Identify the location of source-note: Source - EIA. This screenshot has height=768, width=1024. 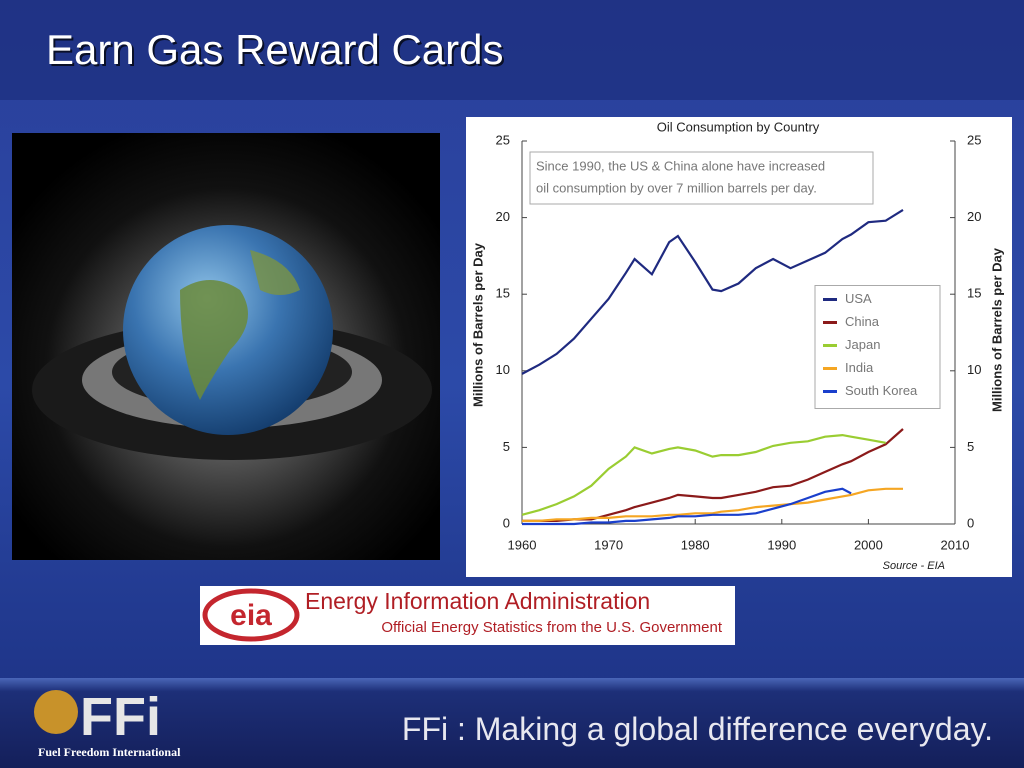
(914, 566).